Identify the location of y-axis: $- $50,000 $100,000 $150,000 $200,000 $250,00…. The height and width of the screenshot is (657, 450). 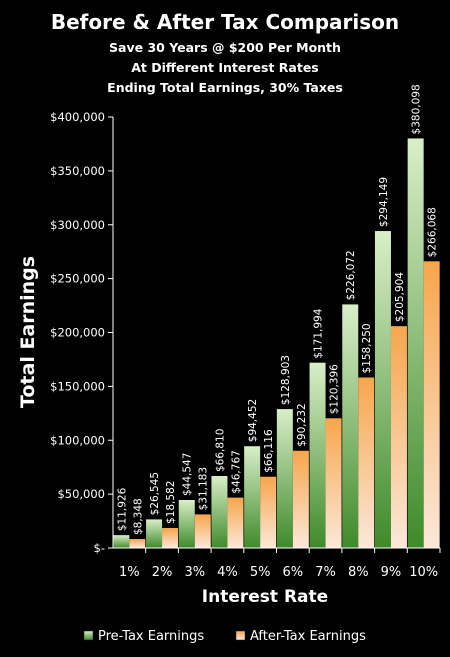
(82, 332).